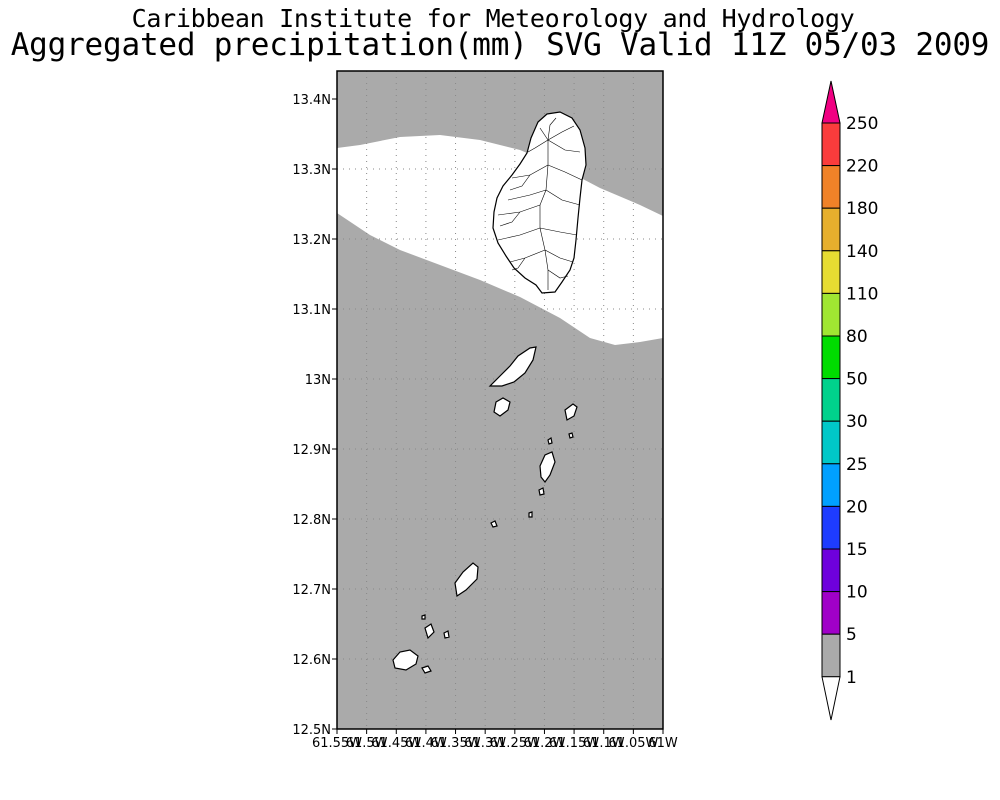 The width and height of the screenshot is (1000, 800). What do you see at coordinates (857, 465) in the screenshot?
I see `legend-label: 25` at bounding box center [857, 465].